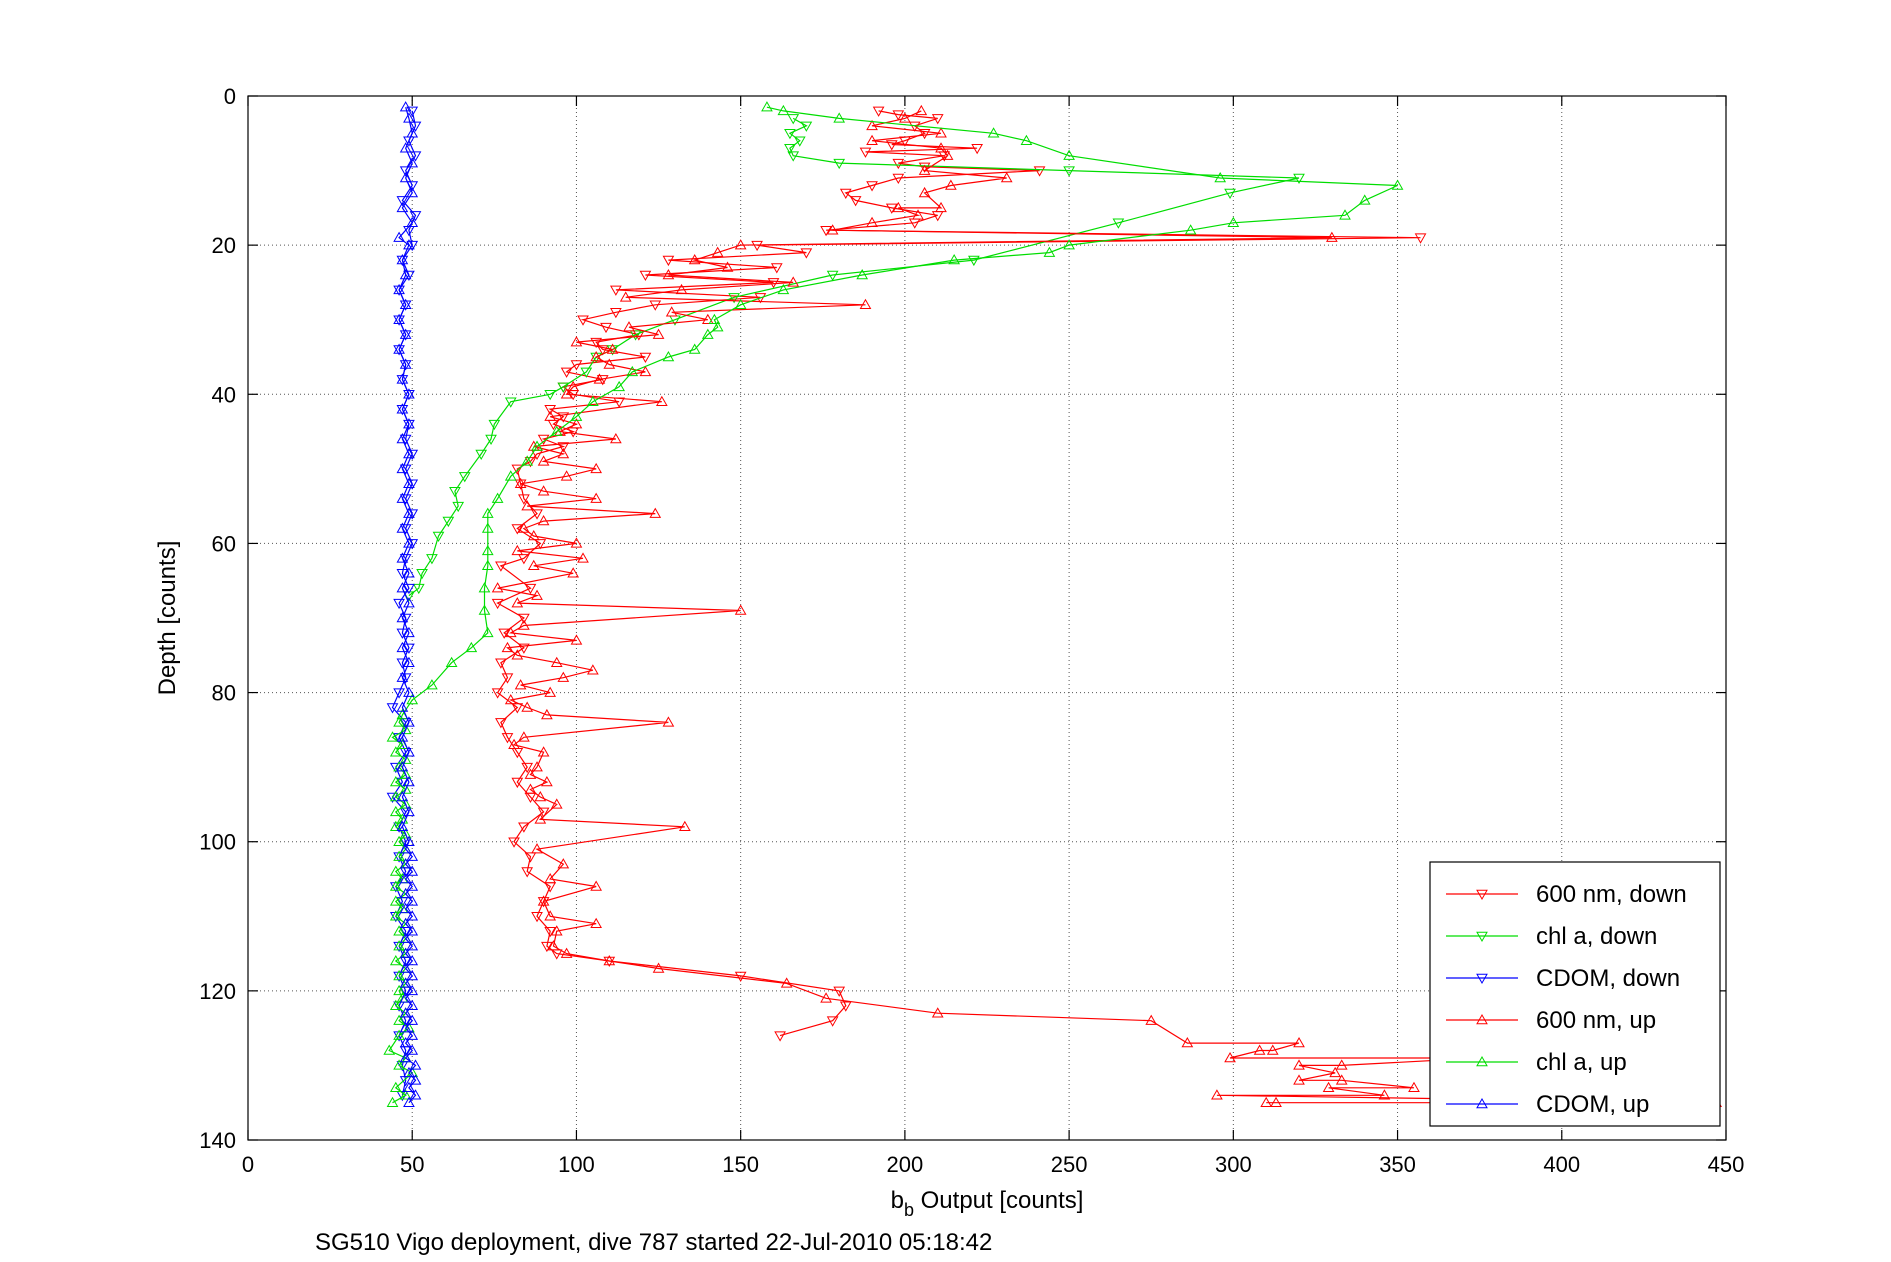 This screenshot has width=1891, height=1262. What do you see at coordinates (230, 96) in the screenshot?
I see `y-tick-label: 0` at bounding box center [230, 96].